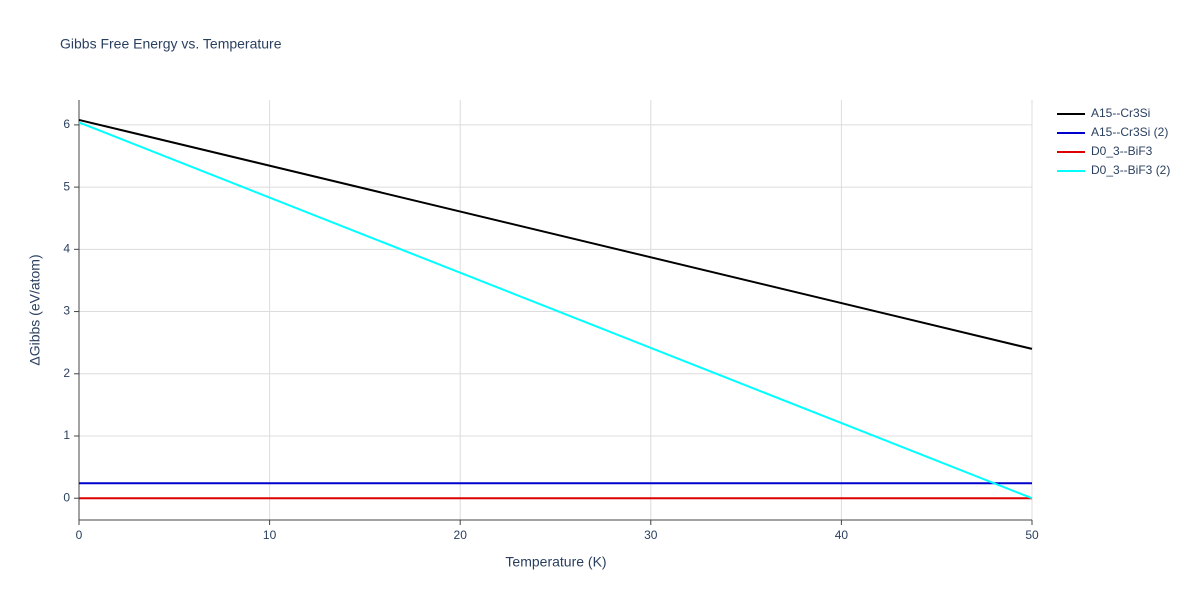 The image size is (1200, 605). What do you see at coordinates (66, 124) in the screenshot?
I see `y-tick-label: 6` at bounding box center [66, 124].